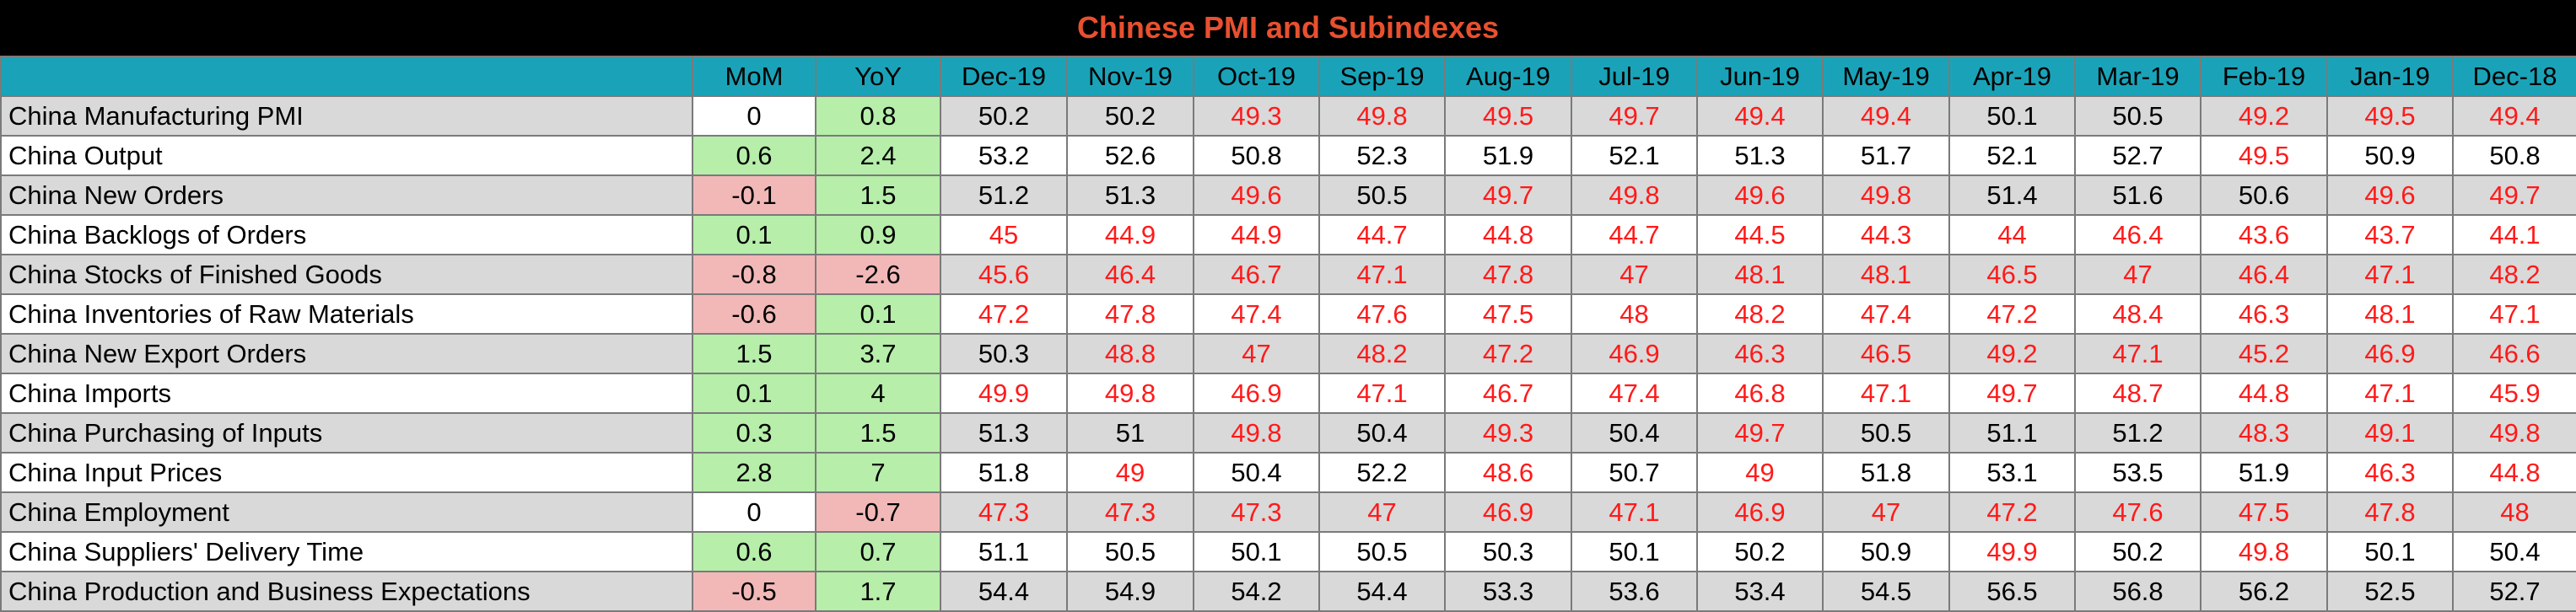 Image resolution: width=2576 pixels, height=612 pixels. What do you see at coordinates (2137, 512) in the screenshot?
I see `value-cell: 47.6` at bounding box center [2137, 512].